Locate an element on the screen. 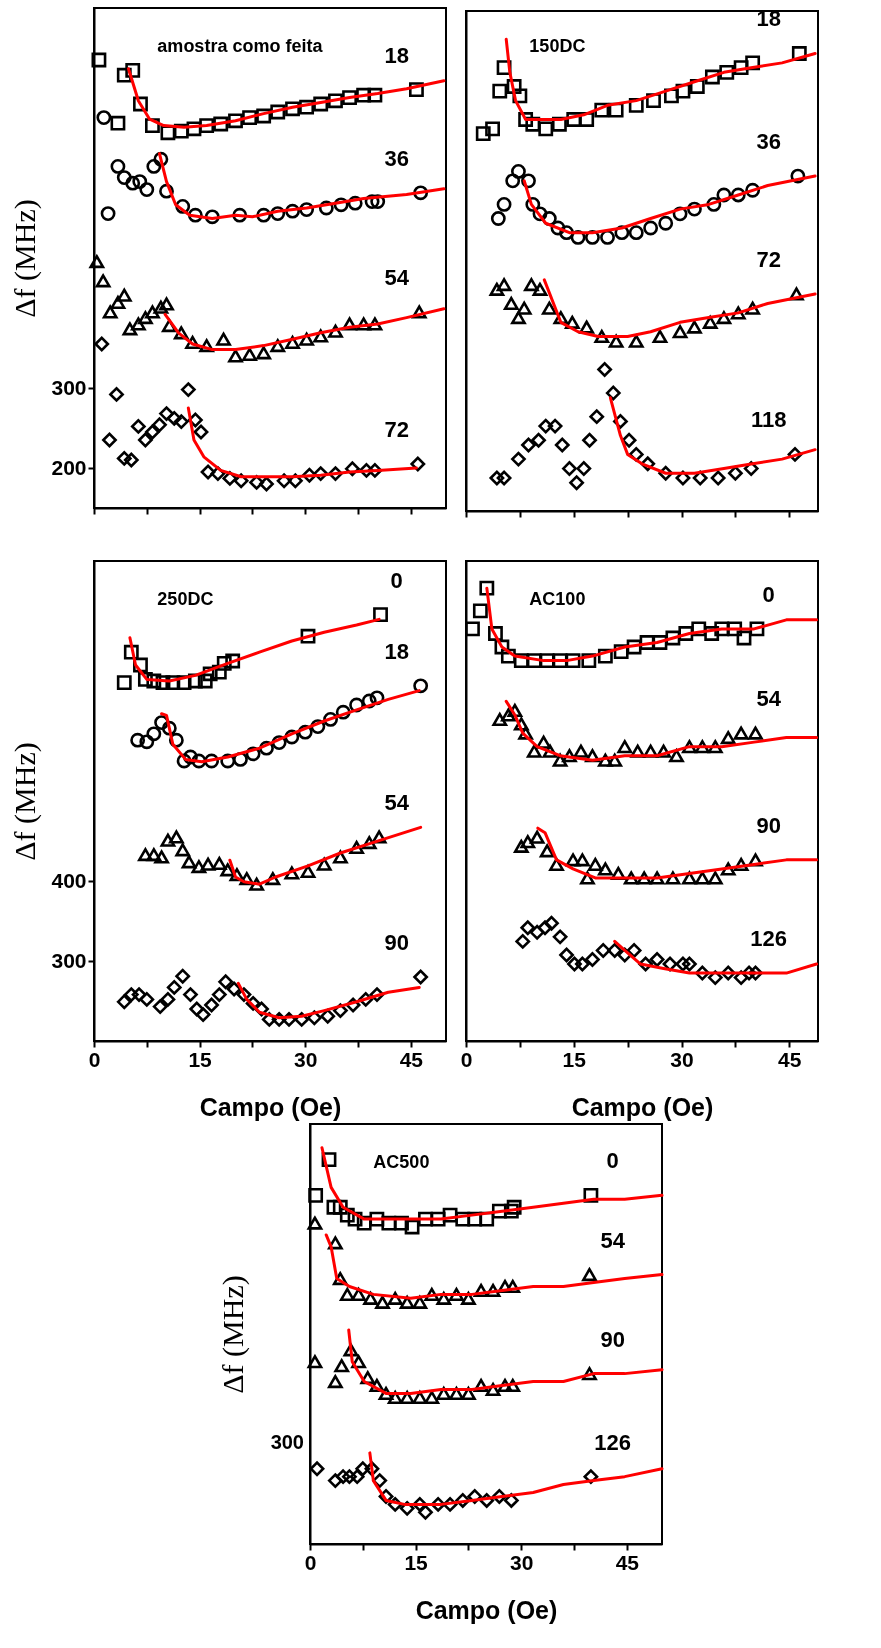 The width and height of the screenshot is (881, 1648). y-axis-title: Δf (MHz) is located at coordinates (24, 258).